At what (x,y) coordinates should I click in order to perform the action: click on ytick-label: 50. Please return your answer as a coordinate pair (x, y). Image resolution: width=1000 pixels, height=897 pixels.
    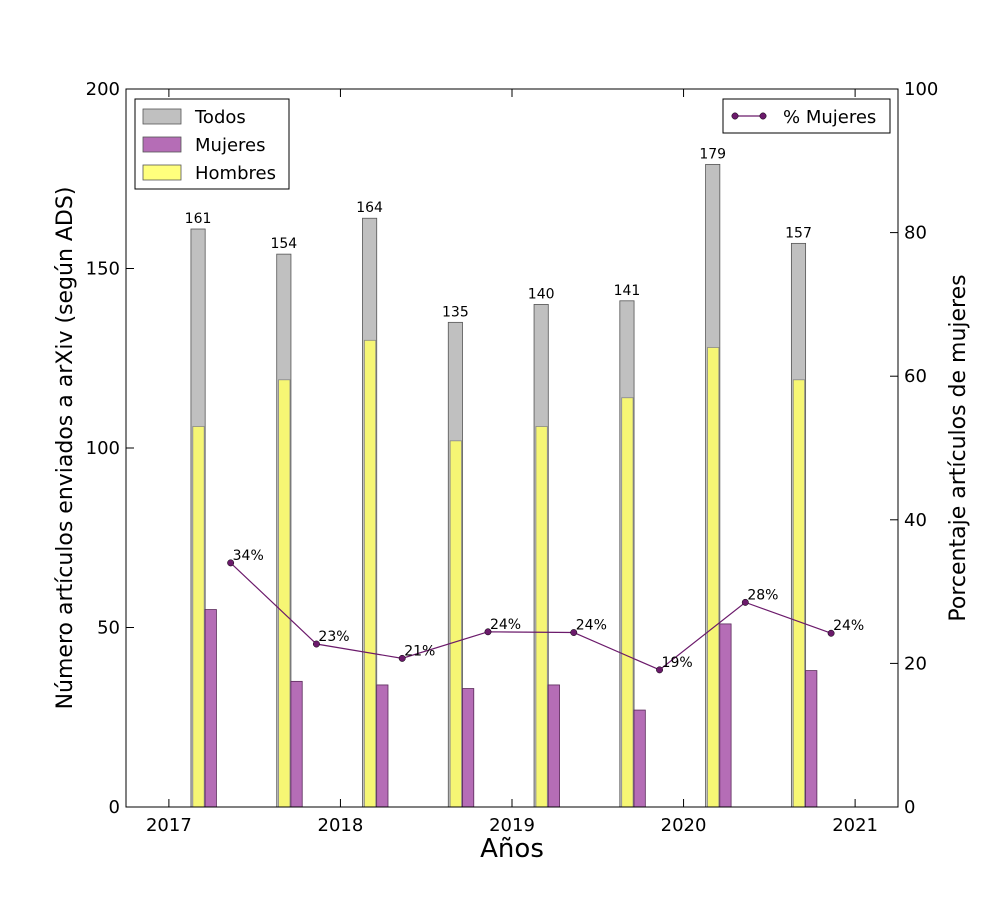
    Looking at the image, I should click on (108, 628).